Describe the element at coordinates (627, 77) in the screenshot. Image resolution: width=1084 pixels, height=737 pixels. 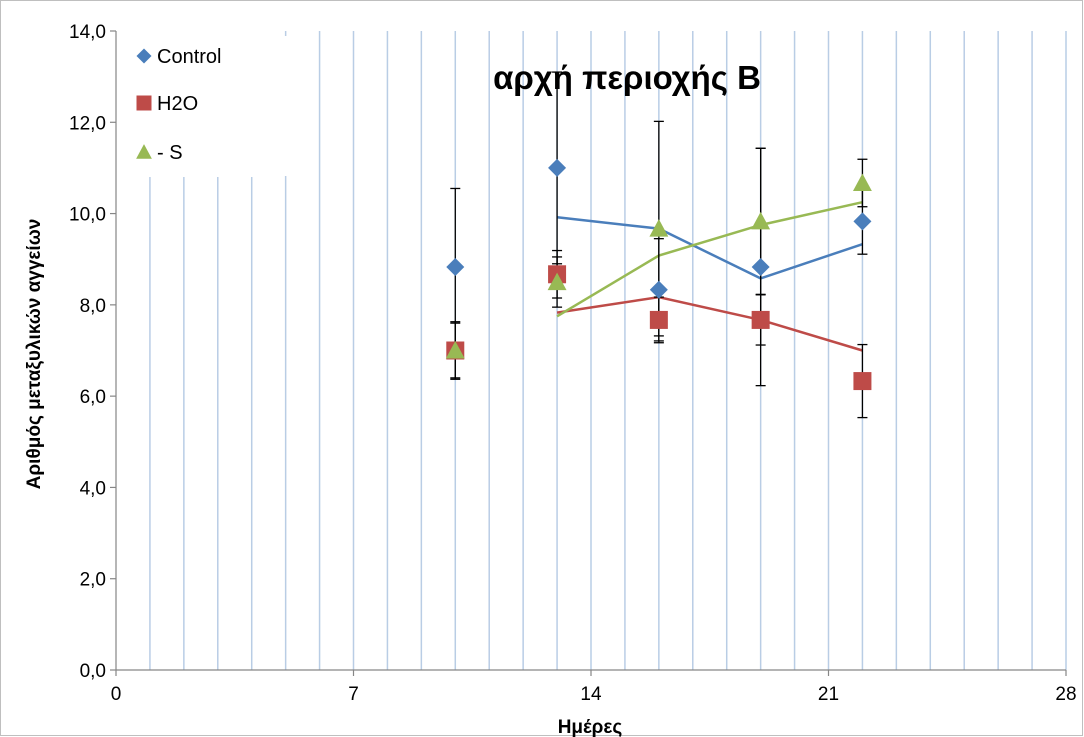
I see `chart-title: αρχή περιοχής Β` at that location.